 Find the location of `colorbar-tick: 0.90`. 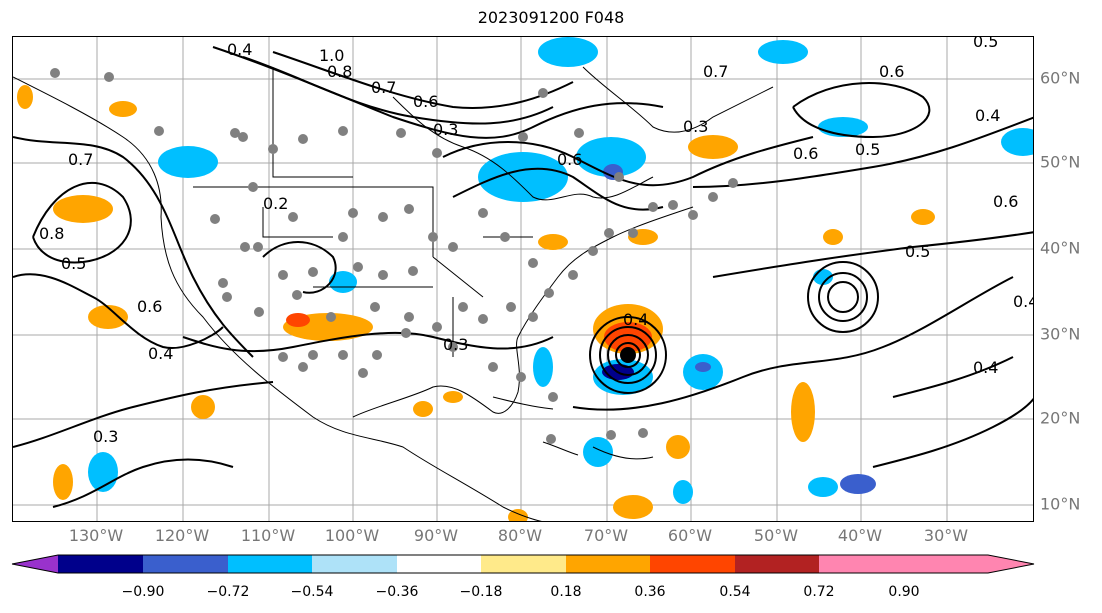

colorbar-tick: 0.90 is located at coordinates (904, 592).